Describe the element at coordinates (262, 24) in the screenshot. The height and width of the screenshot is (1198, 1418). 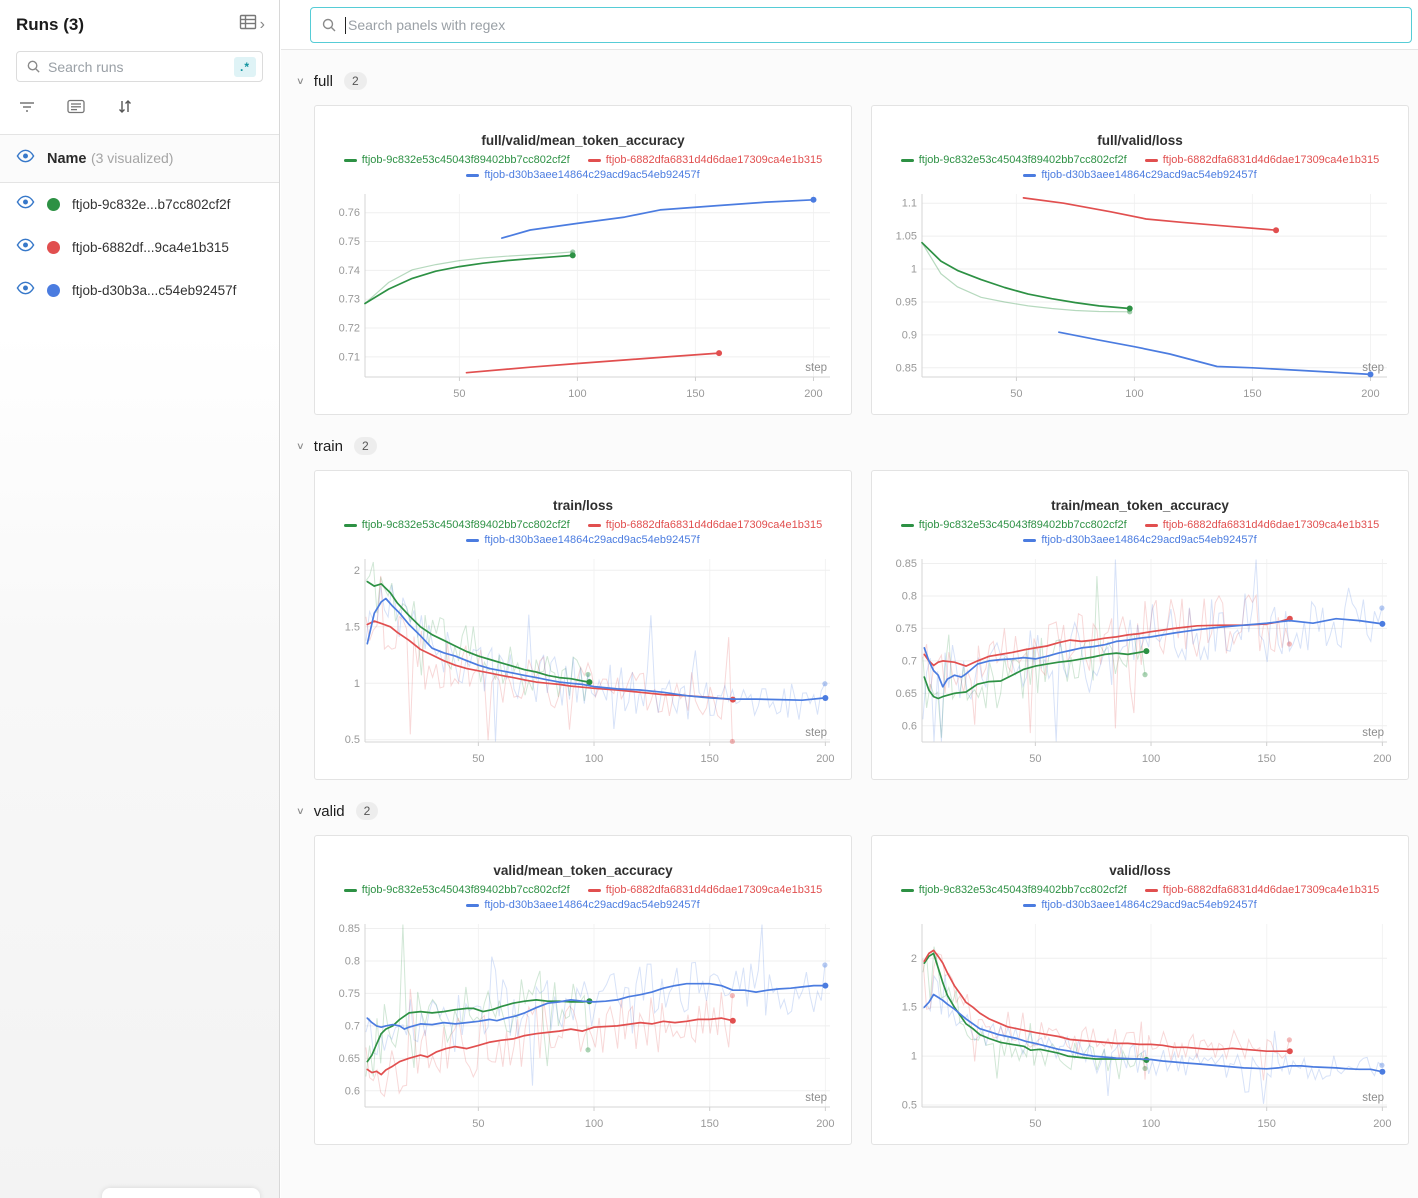
I see `expand-chevron-icon: ›` at that location.